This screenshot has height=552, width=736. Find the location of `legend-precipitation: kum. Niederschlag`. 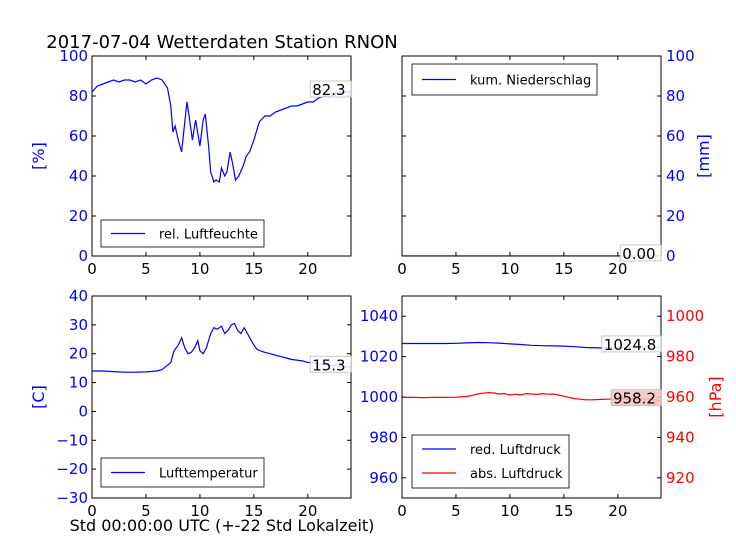

legend-precipitation: kum. Niederschlag is located at coordinates (504, 79).